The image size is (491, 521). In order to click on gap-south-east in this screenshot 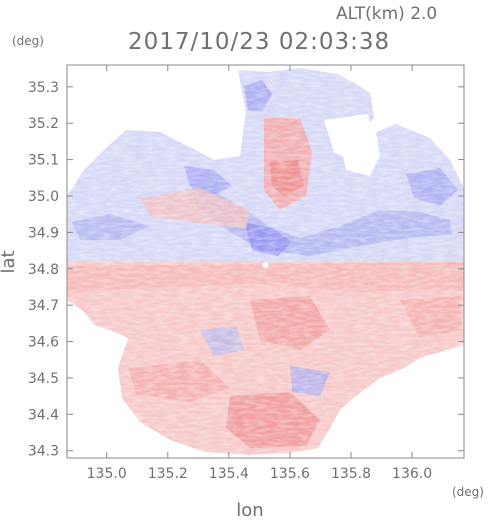, I will do `click(393, 405)`.